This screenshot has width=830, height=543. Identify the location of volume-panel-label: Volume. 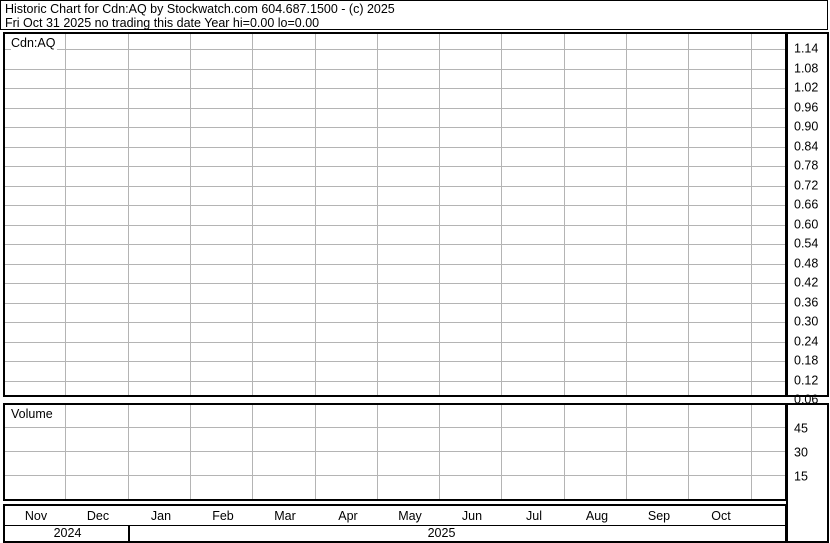
(33, 414).